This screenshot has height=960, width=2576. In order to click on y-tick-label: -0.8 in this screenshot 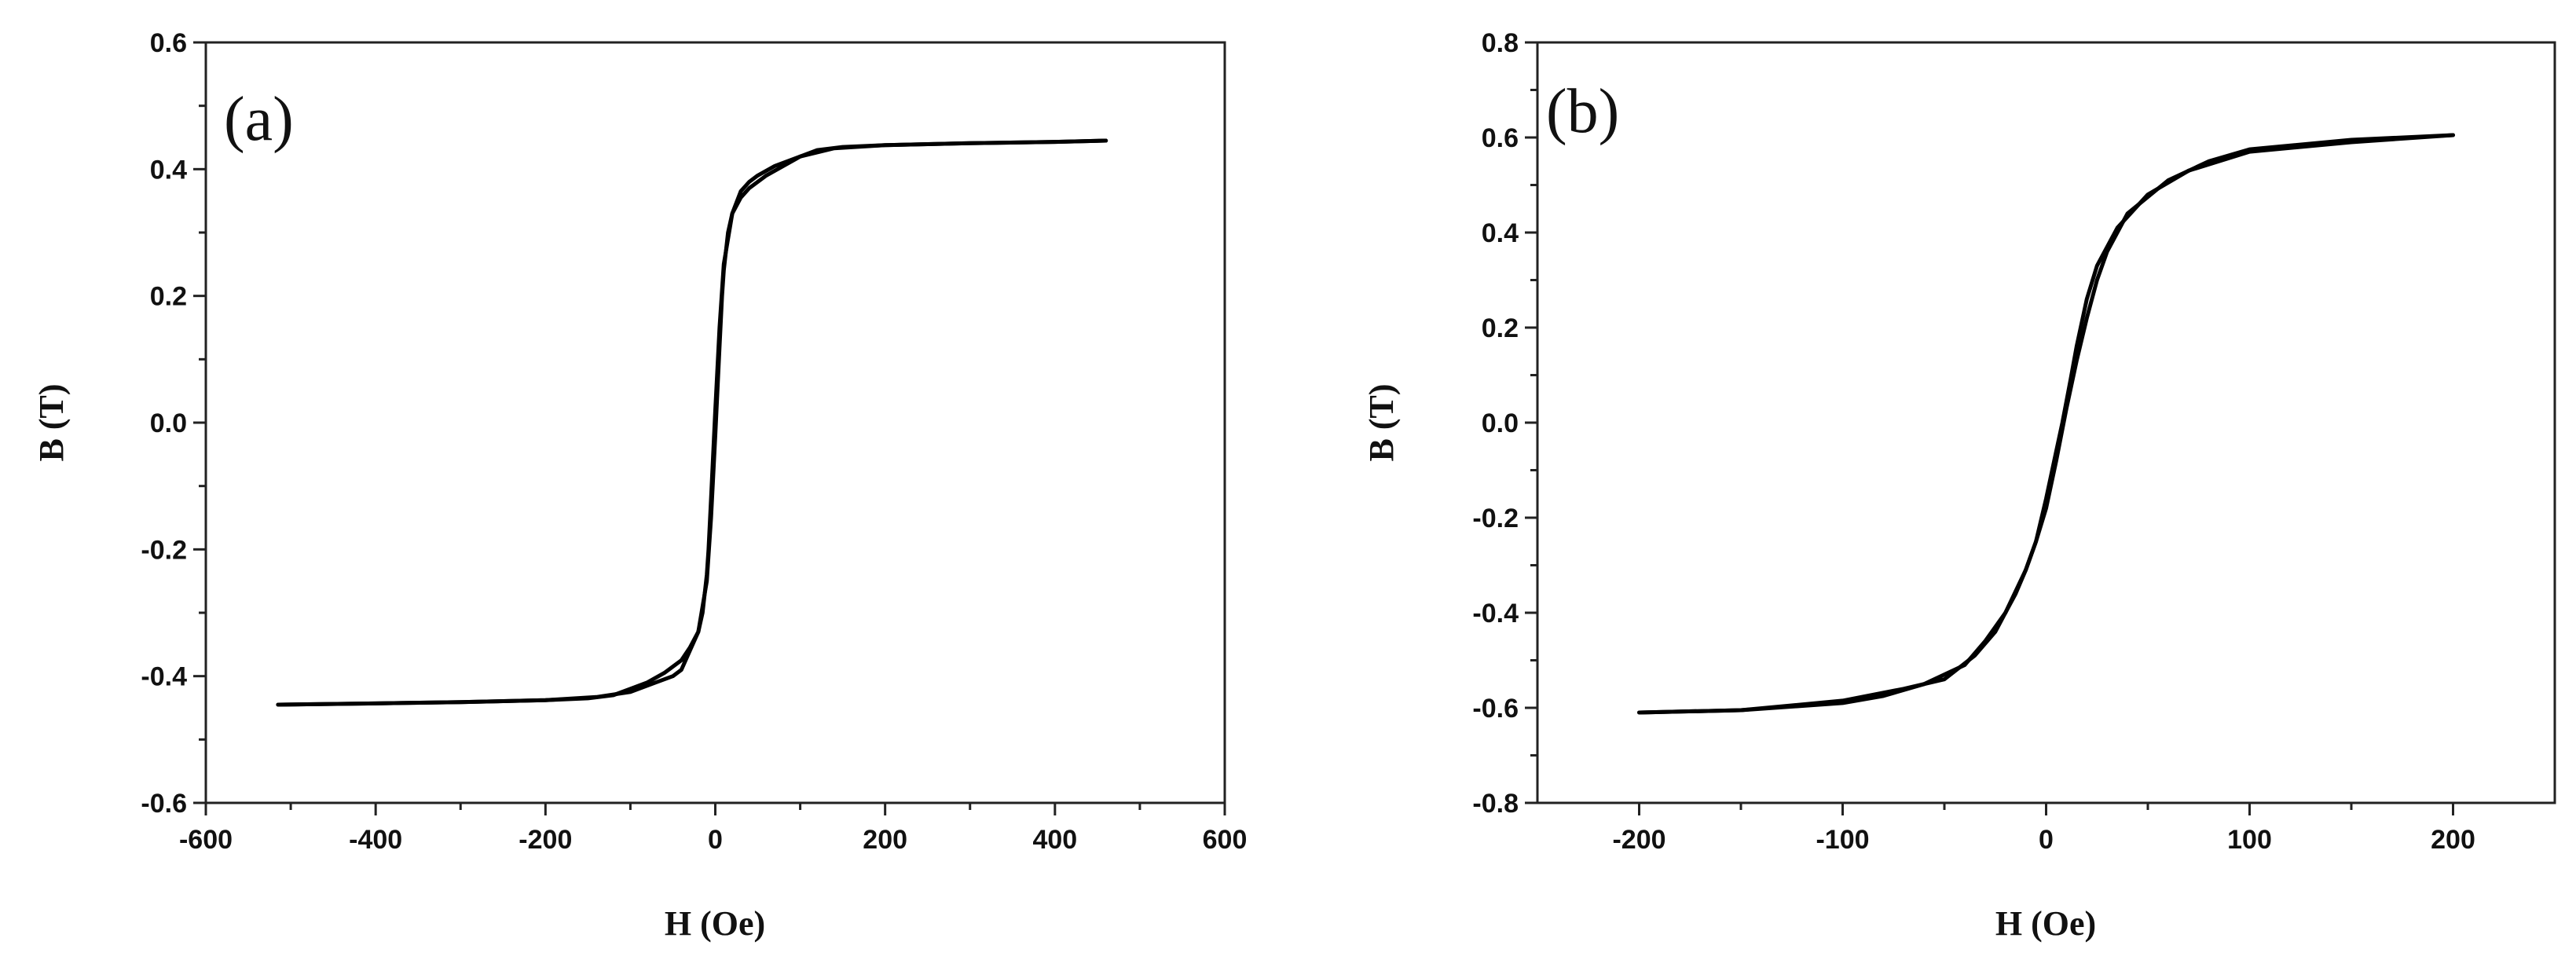, I will do `click(1495, 804)`.